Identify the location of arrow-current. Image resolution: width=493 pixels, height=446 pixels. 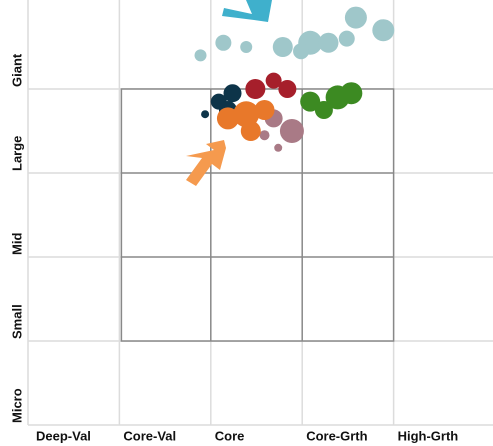
(206, 163).